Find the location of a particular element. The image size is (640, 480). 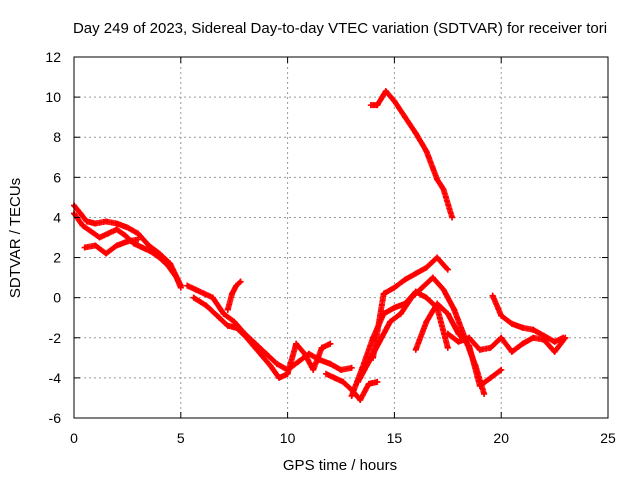

y-tick-label: 4 is located at coordinates (57, 217).